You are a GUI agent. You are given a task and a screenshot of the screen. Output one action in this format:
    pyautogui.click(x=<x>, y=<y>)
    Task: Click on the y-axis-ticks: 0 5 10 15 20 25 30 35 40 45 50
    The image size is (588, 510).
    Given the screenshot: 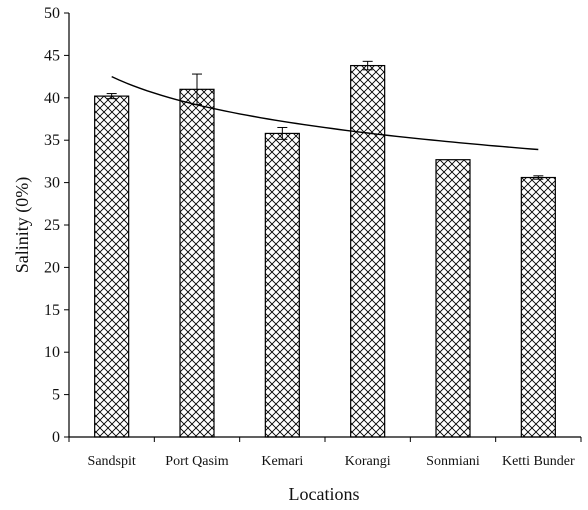 What is the action you would take?
    pyautogui.click(x=56, y=225)
    